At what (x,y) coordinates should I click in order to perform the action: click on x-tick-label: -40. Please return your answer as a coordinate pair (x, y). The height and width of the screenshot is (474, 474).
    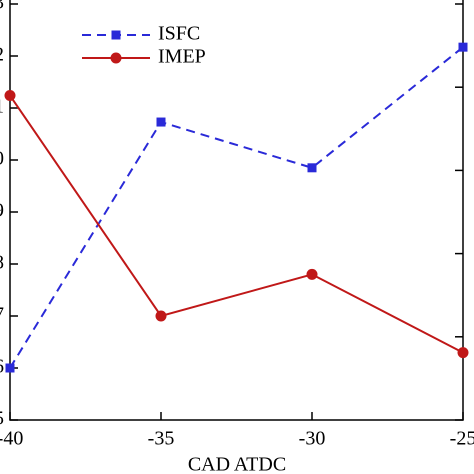
    Looking at the image, I should click on (11, 439).